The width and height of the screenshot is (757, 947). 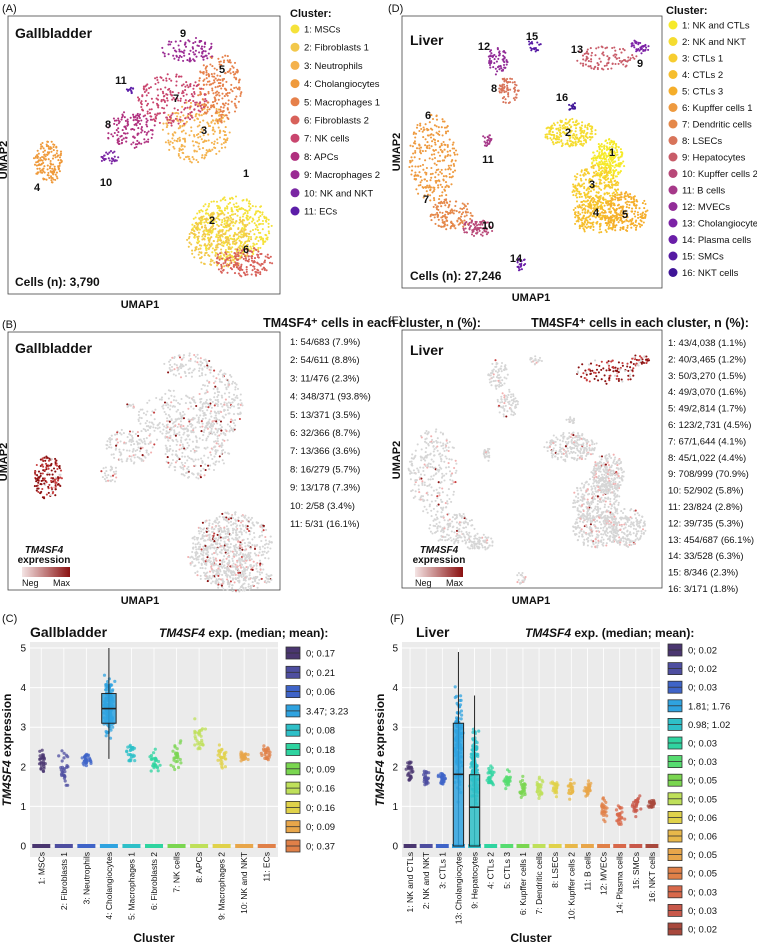 What do you see at coordinates (612, 153) in the screenshot?
I see `umap-d-cluster-label-1: 1` at bounding box center [612, 153].